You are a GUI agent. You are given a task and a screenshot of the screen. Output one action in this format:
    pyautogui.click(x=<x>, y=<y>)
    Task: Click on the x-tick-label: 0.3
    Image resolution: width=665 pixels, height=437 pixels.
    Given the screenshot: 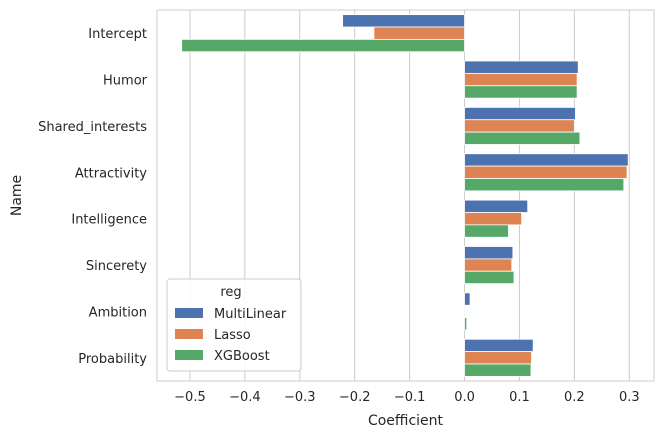 What is the action you would take?
    pyautogui.click(x=629, y=397)
    